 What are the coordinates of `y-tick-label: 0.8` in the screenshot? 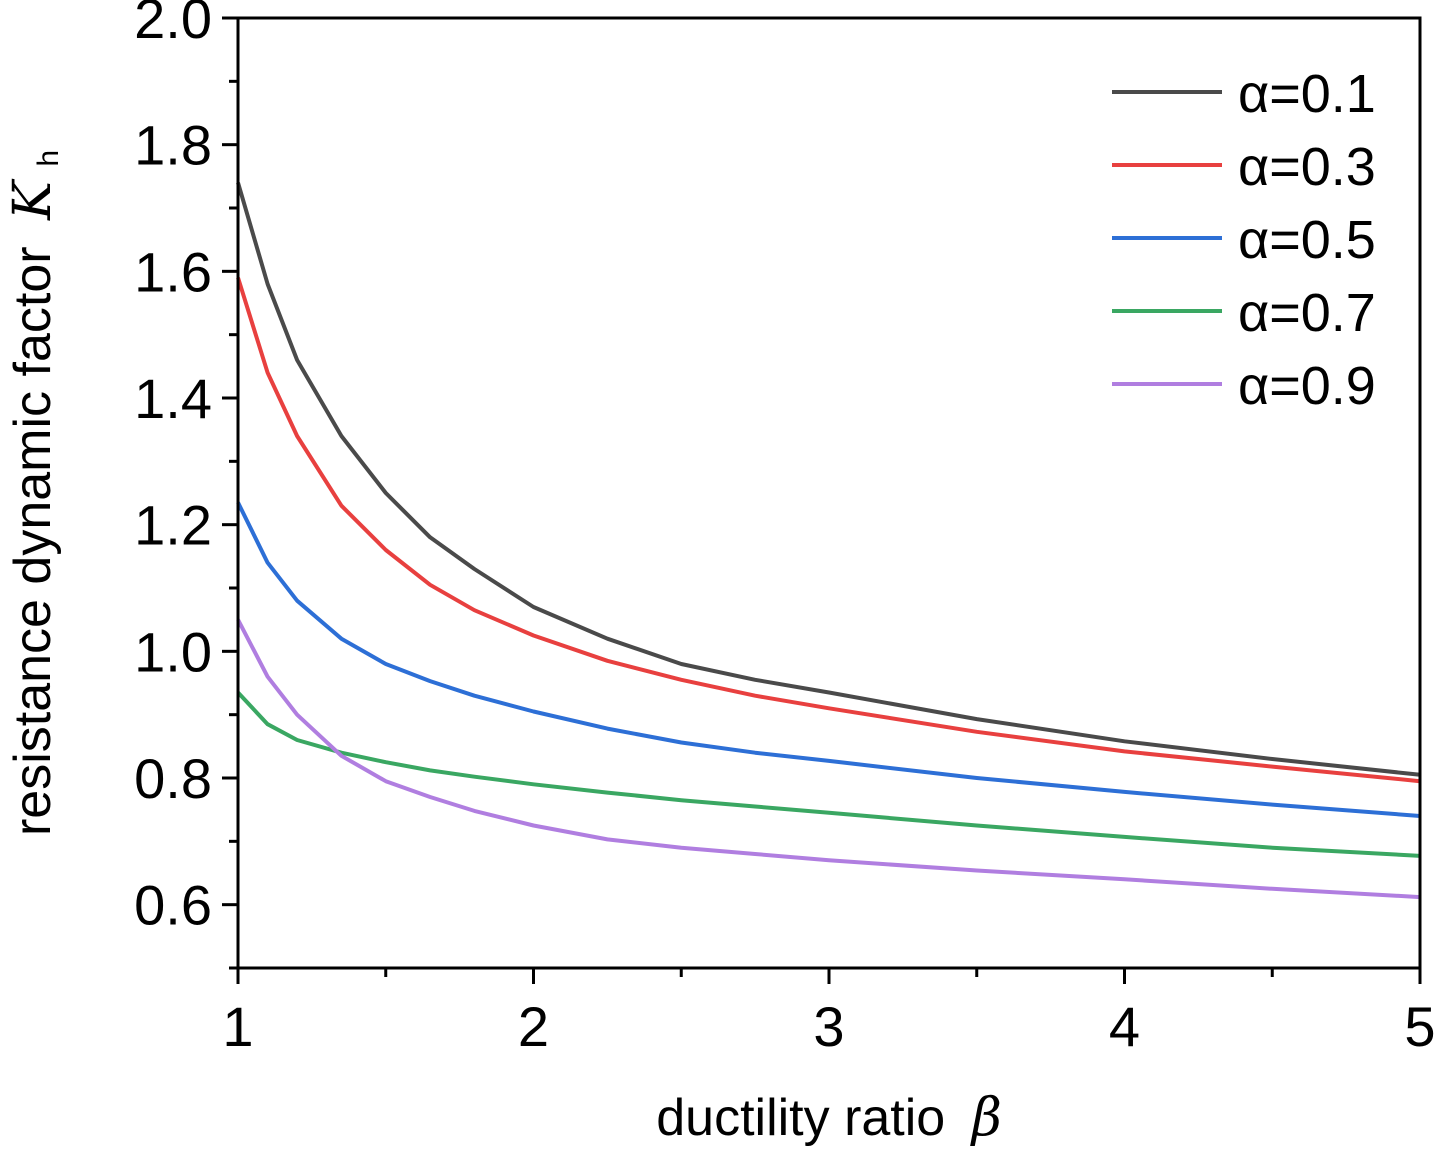 It's located at (173, 778).